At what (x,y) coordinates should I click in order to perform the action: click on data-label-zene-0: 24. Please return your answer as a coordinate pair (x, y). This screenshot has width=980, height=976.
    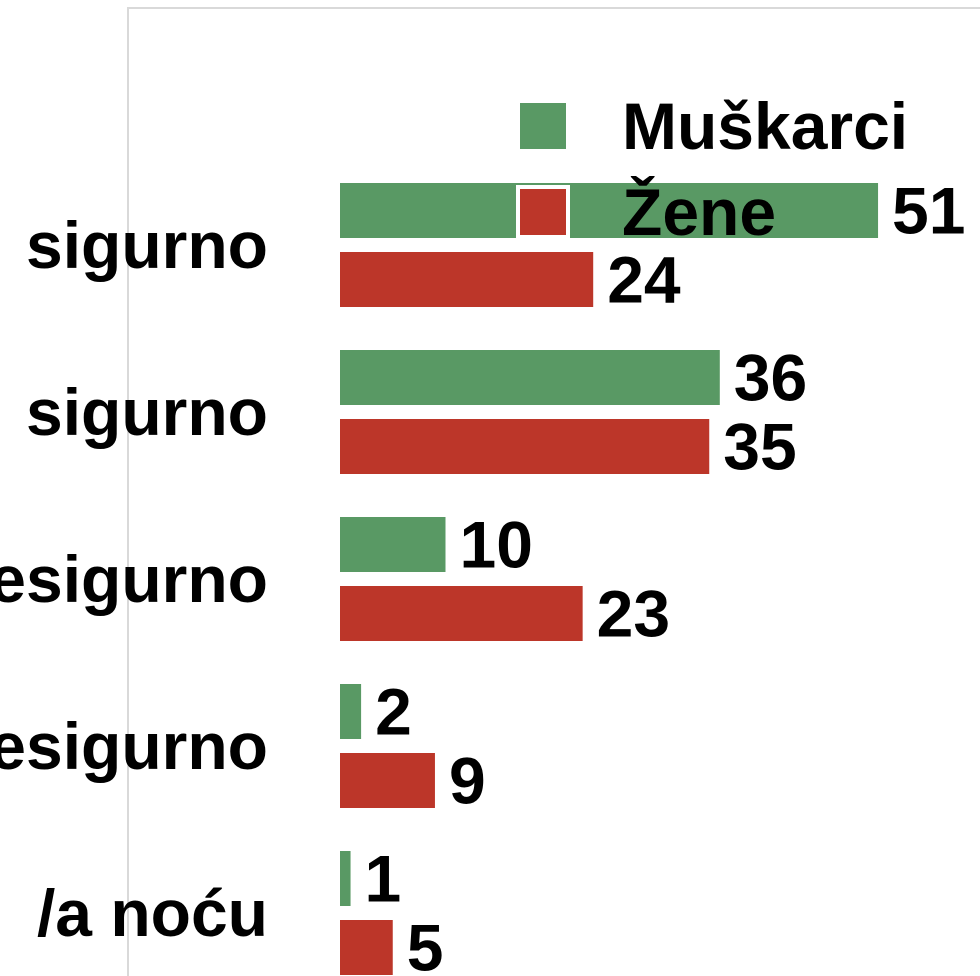
    Looking at the image, I should click on (644, 280).